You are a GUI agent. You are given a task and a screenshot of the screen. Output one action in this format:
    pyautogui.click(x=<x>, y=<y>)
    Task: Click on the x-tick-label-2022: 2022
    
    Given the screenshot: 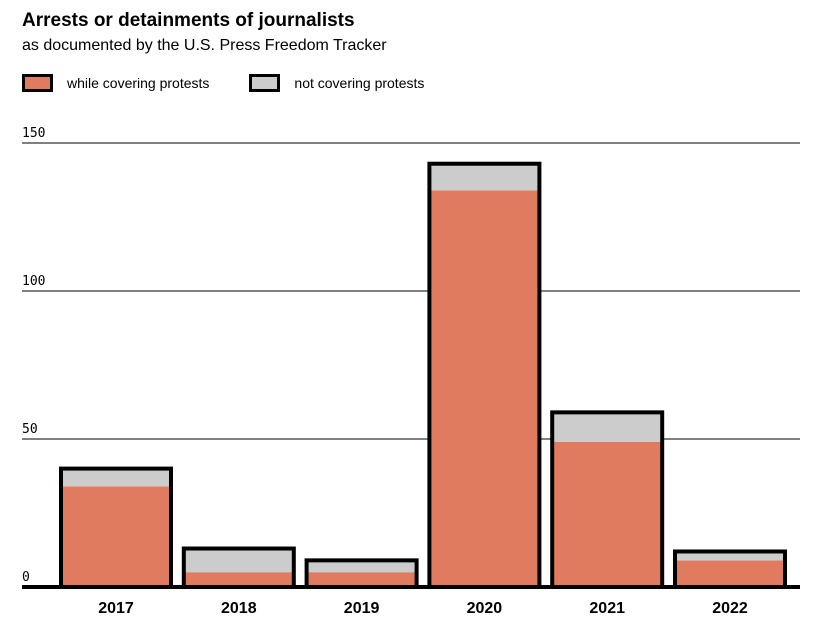 What is the action you would take?
    pyautogui.click(x=730, y=608)
    